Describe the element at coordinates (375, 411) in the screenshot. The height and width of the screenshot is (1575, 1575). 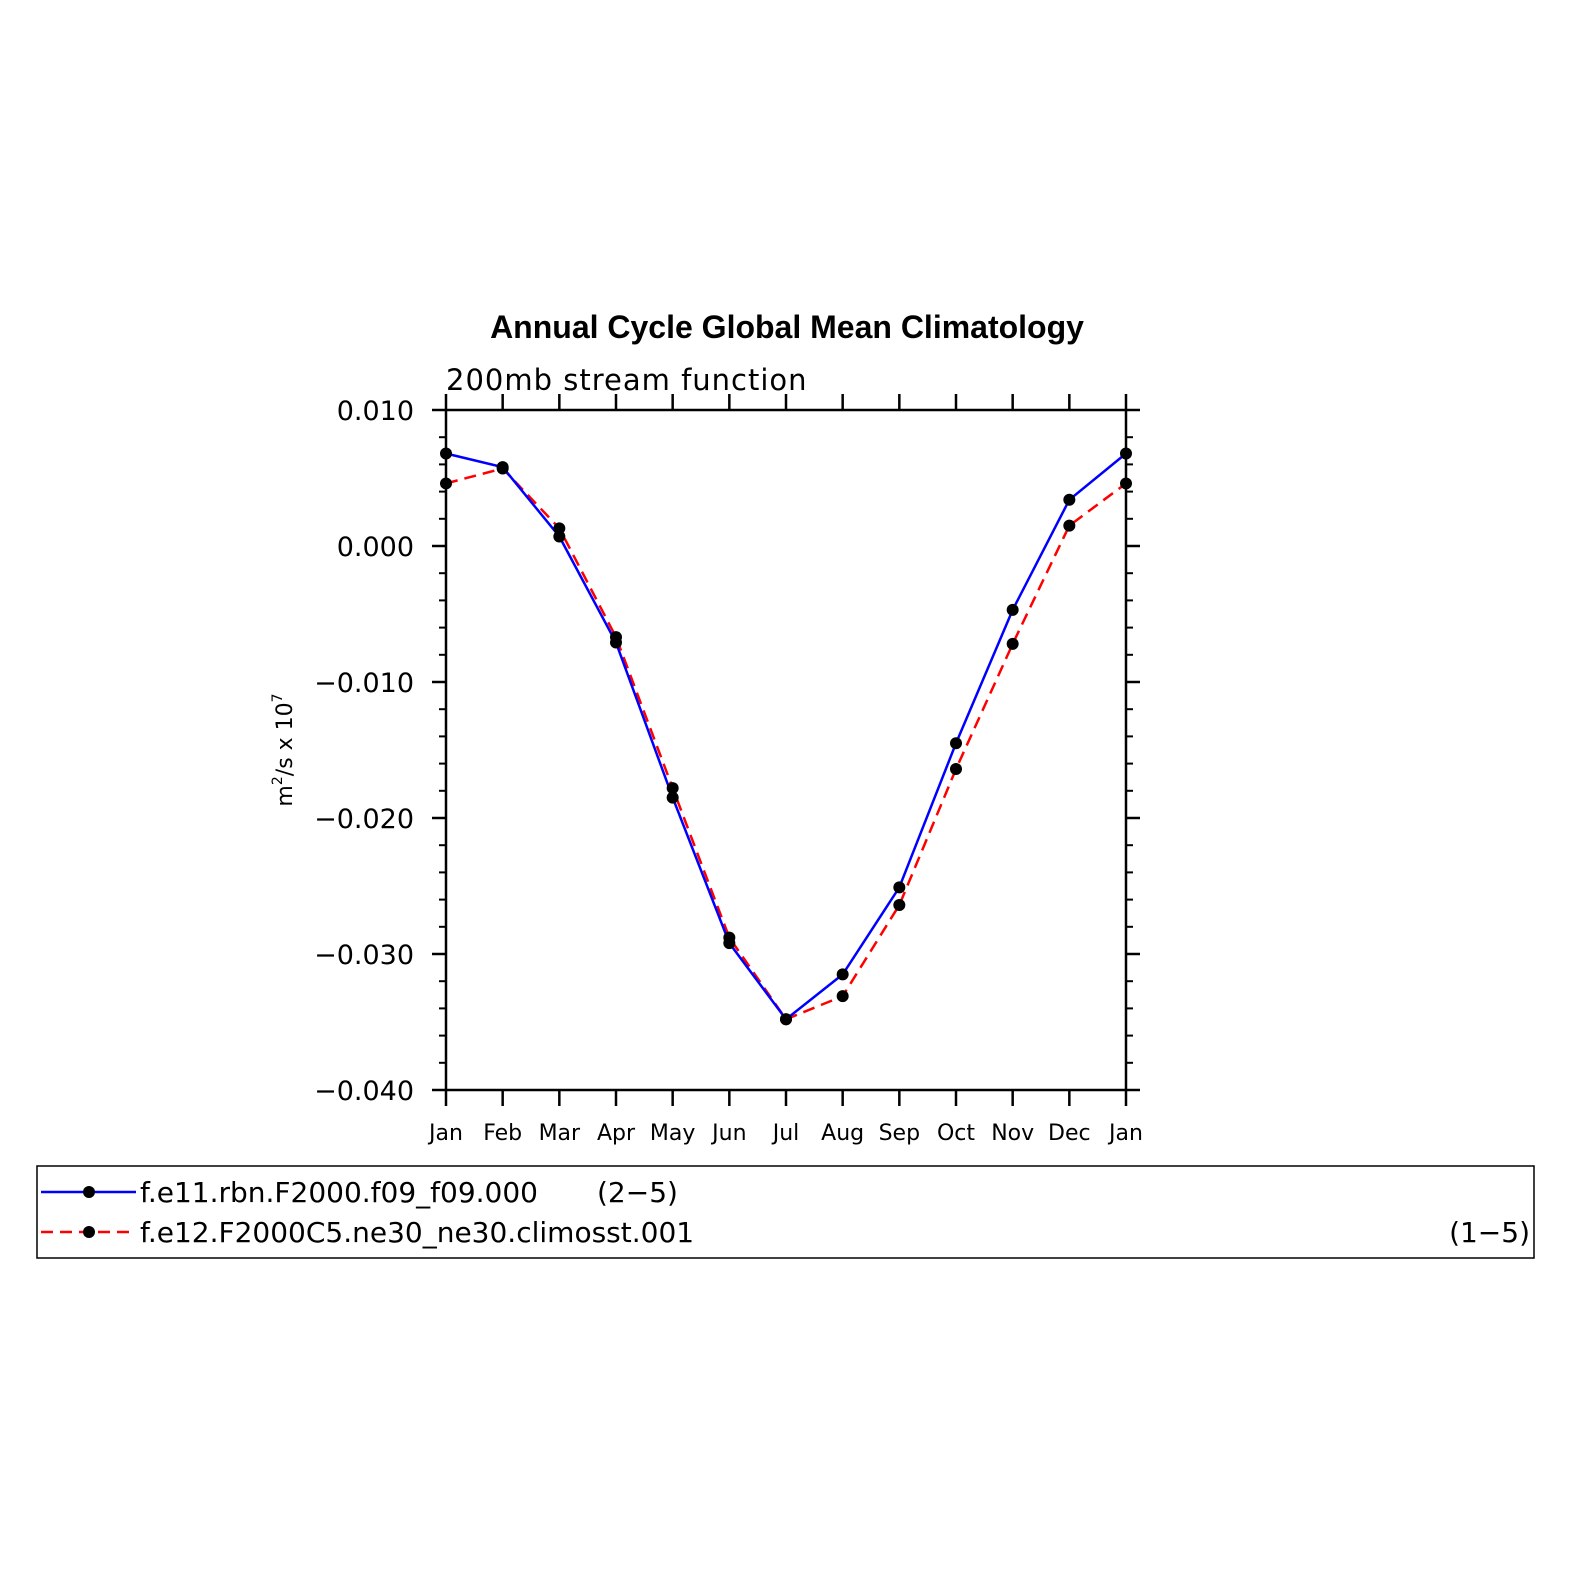
I see `y-tick-label: 0.010` at that location.